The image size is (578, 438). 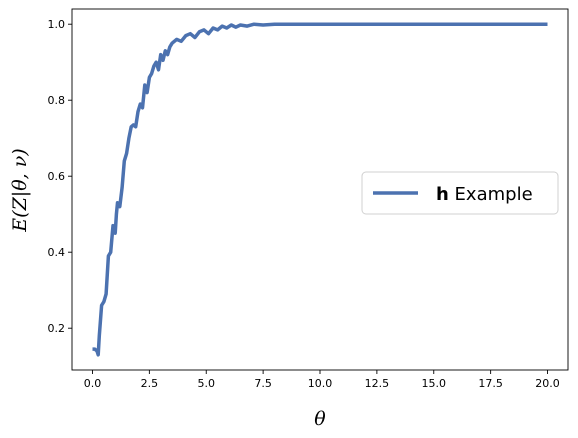 What do you see at coordinates (263, 383) in the screenshot?
I see `x-tick-label: 7.5` at bounding box center [263, 383].